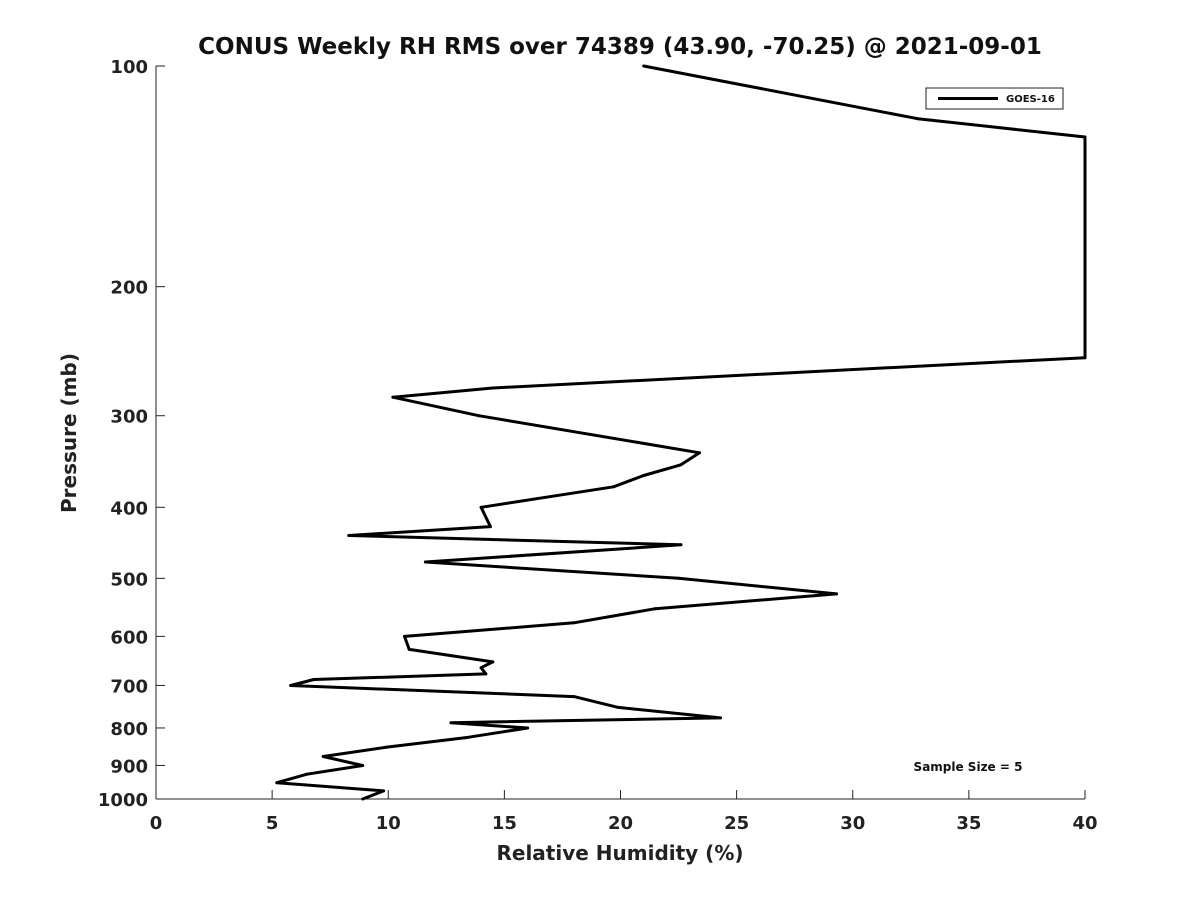 The width and height of the screenshot is (1200, 900). Describe the element at coordinates (129, 417) in the screenshot. I see `y-tick-label: 300` at that location.